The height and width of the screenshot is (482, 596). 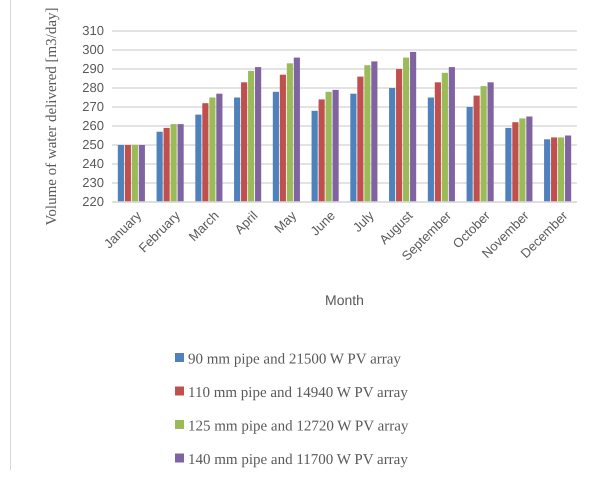 What do you see at coordinates (93, 88) in the screenshot?
I see `y-tick-label: 280` at bounding box center [93, 88].